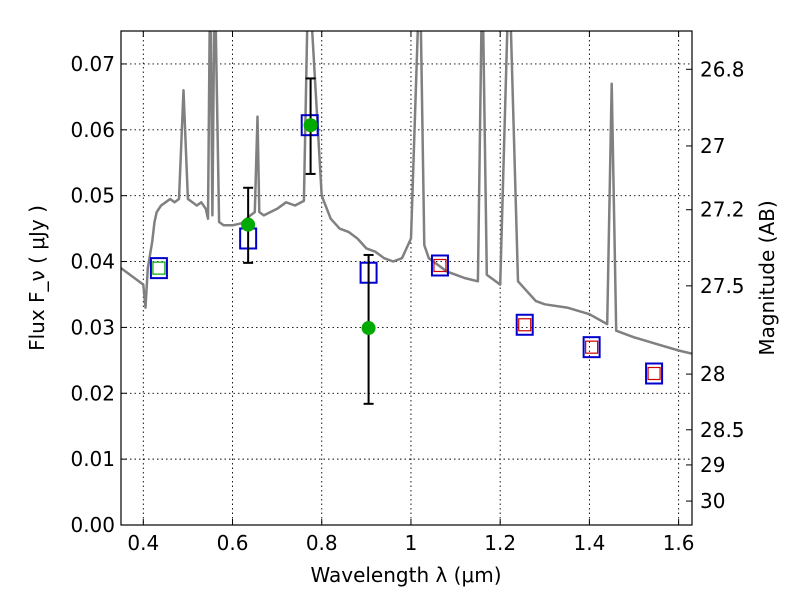 The image size is (800, 600). What do you see at coordinates (92, 196) in the screenshot?
I see `y-tick-label: 0.05` at bounding box center [92, 196].